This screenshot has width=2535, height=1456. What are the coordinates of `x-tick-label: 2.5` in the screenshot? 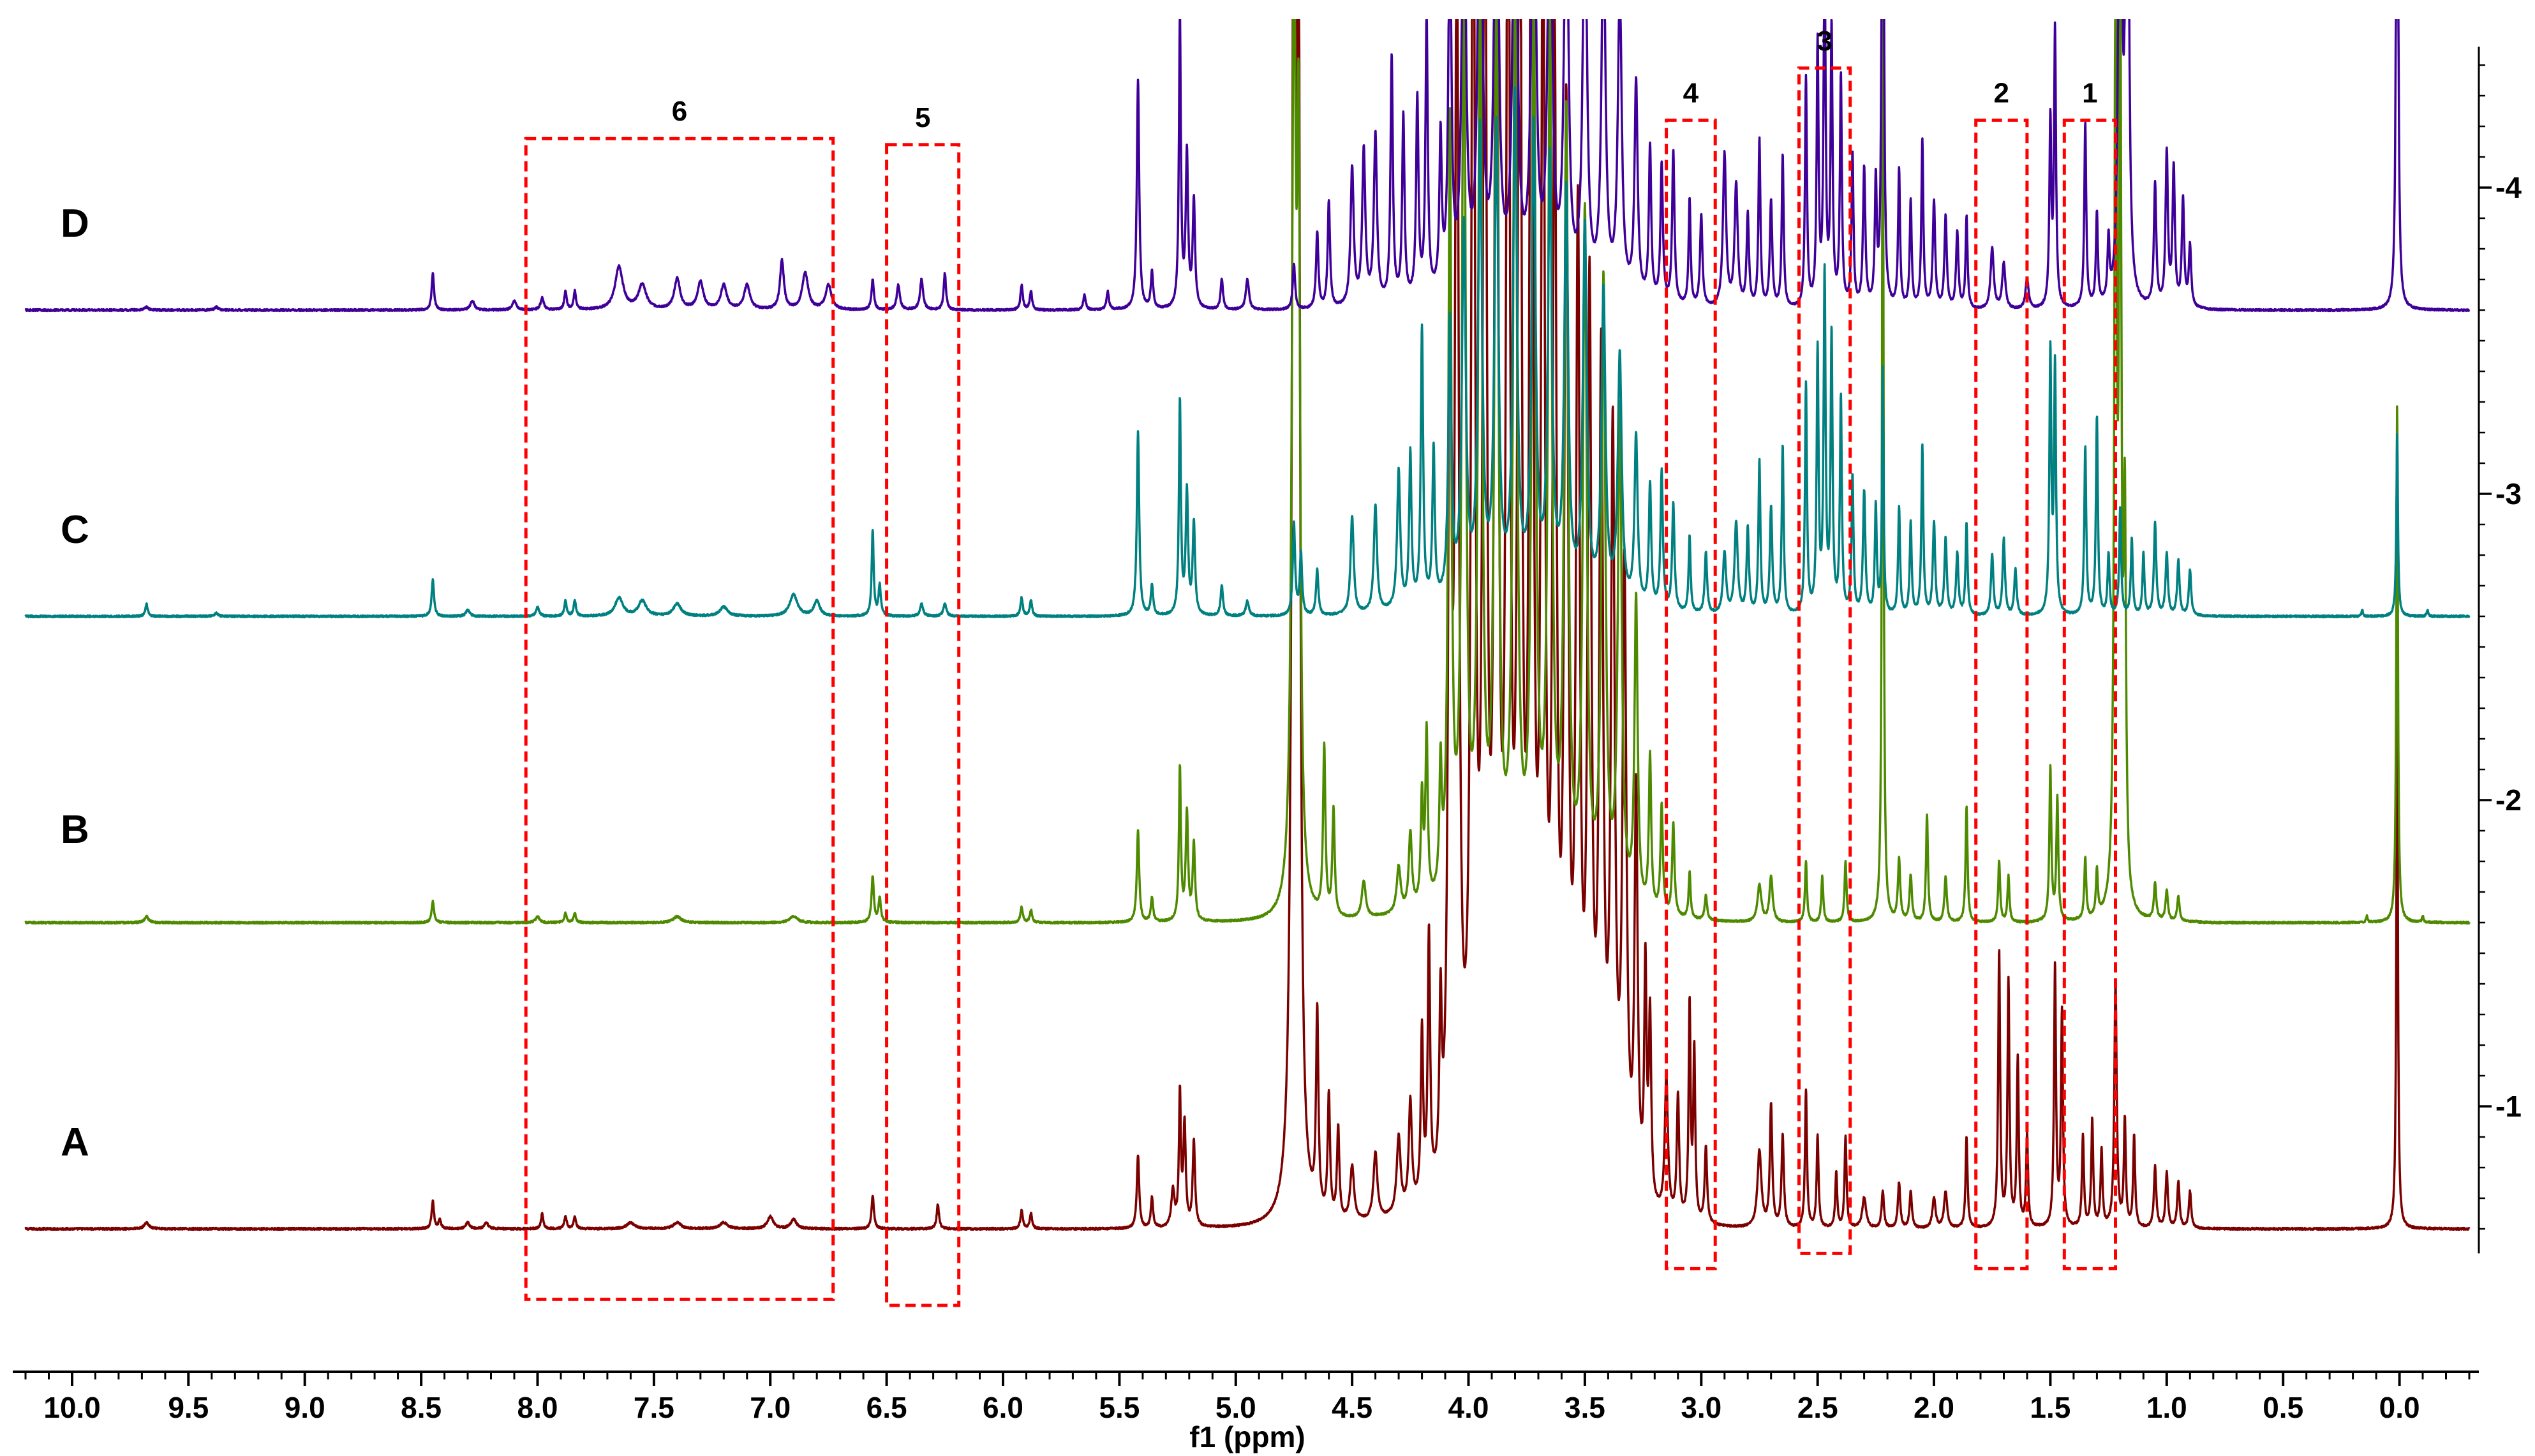 It's located at (1817, 1407).